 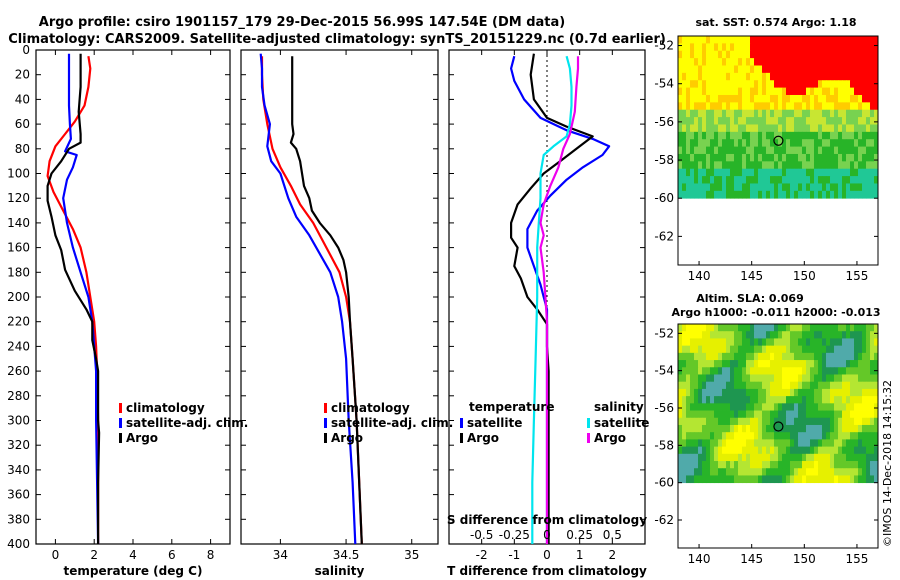 What do you see at coordinates (18, 396) in the screenshot?
I see `depth-tick-label: 280` at bounding box center [18, 396].